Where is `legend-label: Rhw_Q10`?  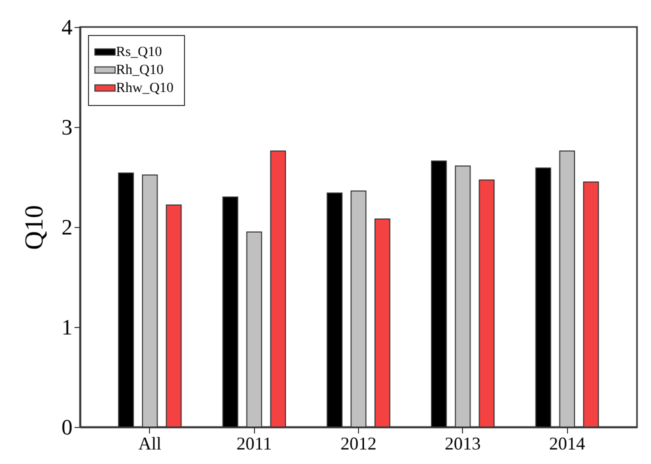
legend-label: Rhw_Q10 is located at coordinates (145, 88).